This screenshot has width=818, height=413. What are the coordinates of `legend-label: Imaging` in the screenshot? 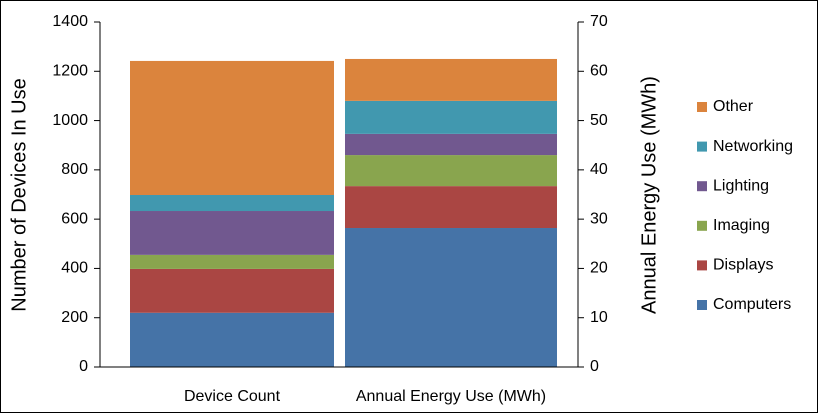 It's located at (741, 225).